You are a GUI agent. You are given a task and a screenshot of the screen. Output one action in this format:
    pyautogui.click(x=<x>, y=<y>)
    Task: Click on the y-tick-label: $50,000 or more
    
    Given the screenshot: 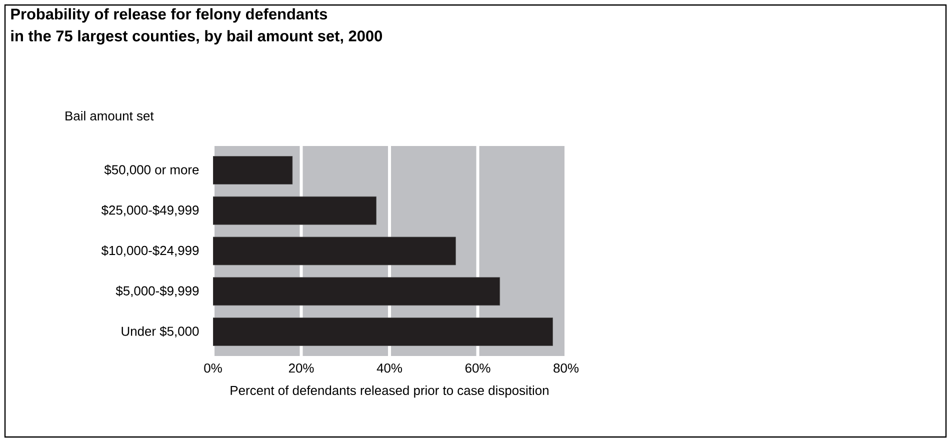 What is the action you would take?
    pyautogui.click(x=151, y=170)
    